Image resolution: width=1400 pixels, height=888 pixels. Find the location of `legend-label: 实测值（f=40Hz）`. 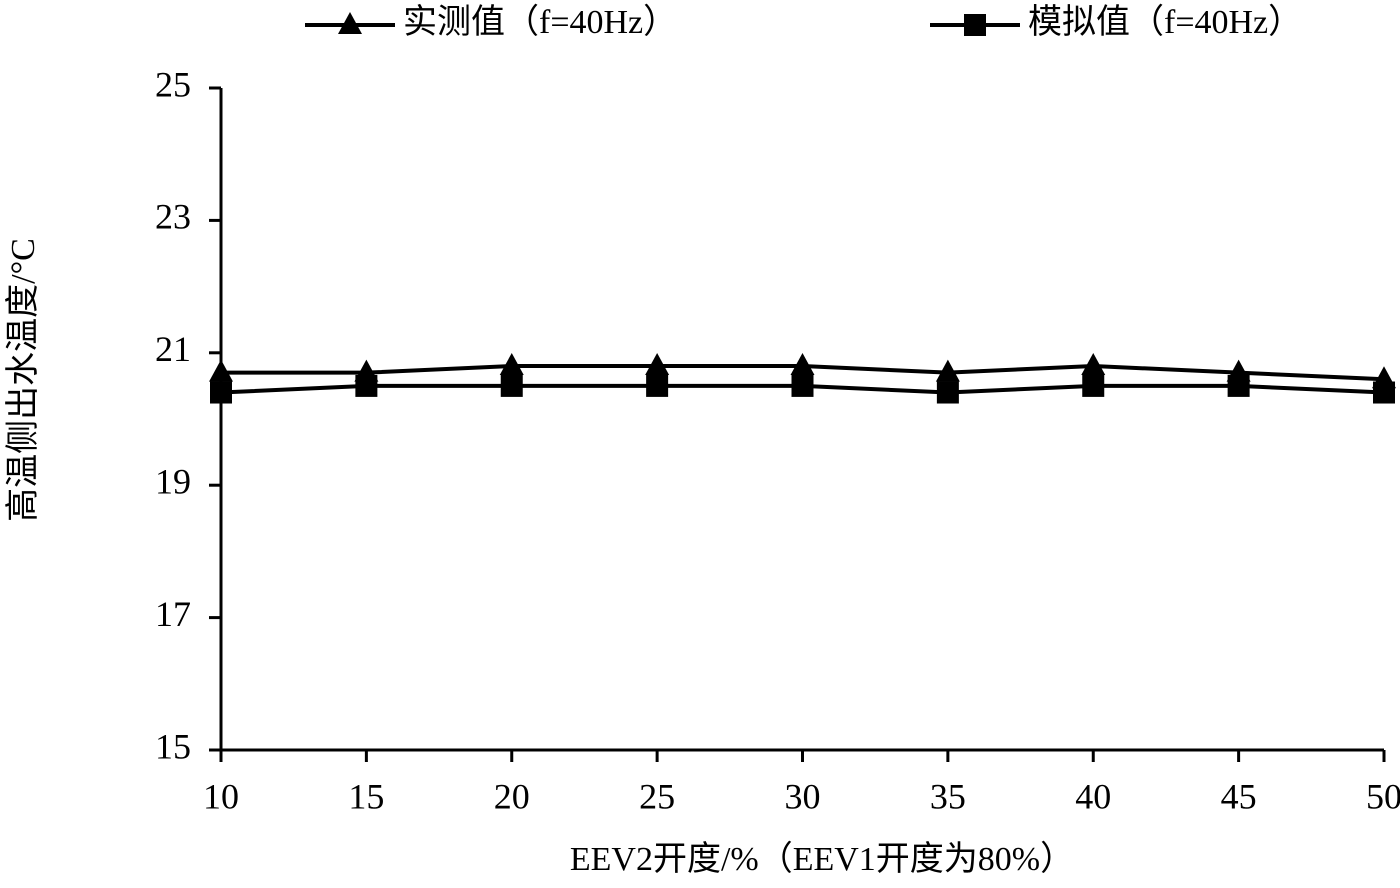

legend-label: 实测值（f=40Hz） is located at coordinates (540, 22).